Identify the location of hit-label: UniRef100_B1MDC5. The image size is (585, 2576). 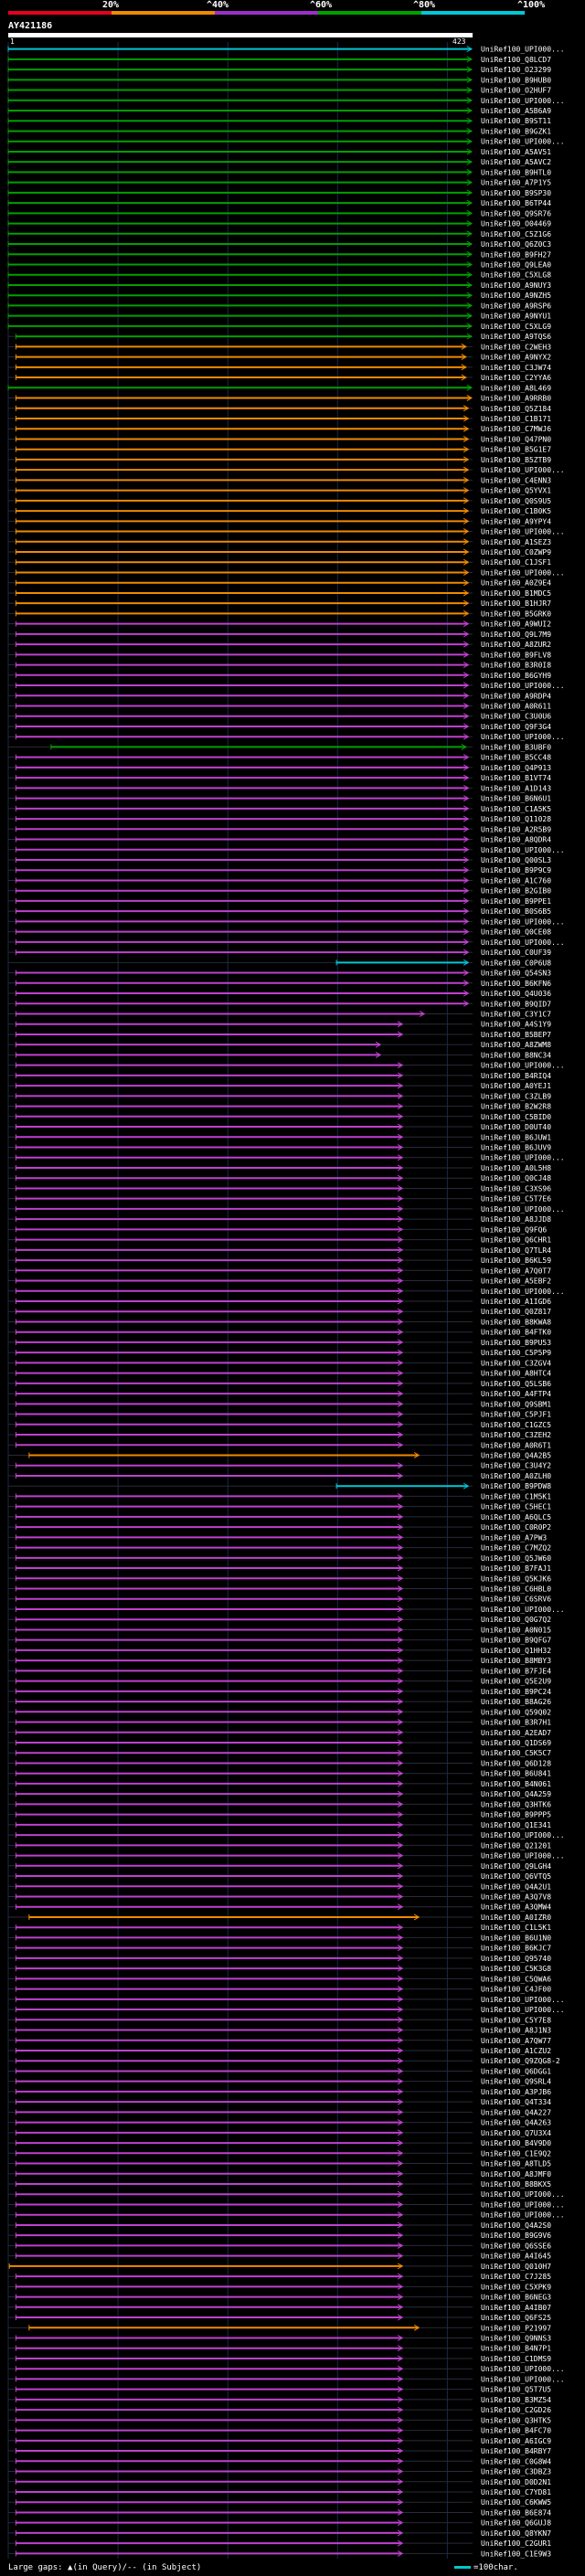
(516, 593).